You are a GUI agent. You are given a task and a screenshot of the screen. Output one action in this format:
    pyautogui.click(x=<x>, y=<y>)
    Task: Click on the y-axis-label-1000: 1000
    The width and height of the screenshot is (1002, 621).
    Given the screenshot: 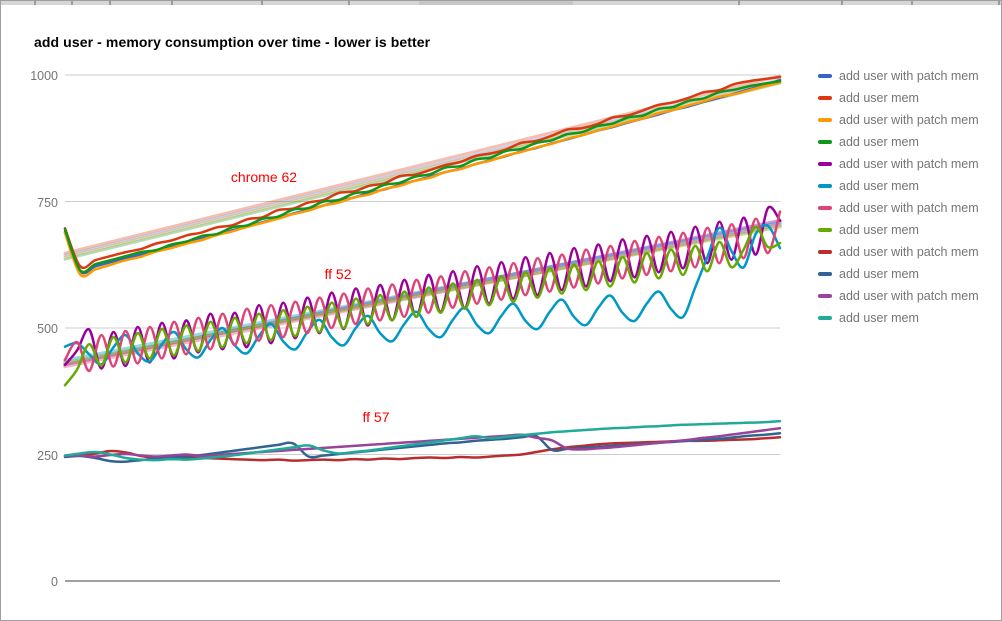 What is the action you would take?
    pyautogui.click(x=44, y=76)
    